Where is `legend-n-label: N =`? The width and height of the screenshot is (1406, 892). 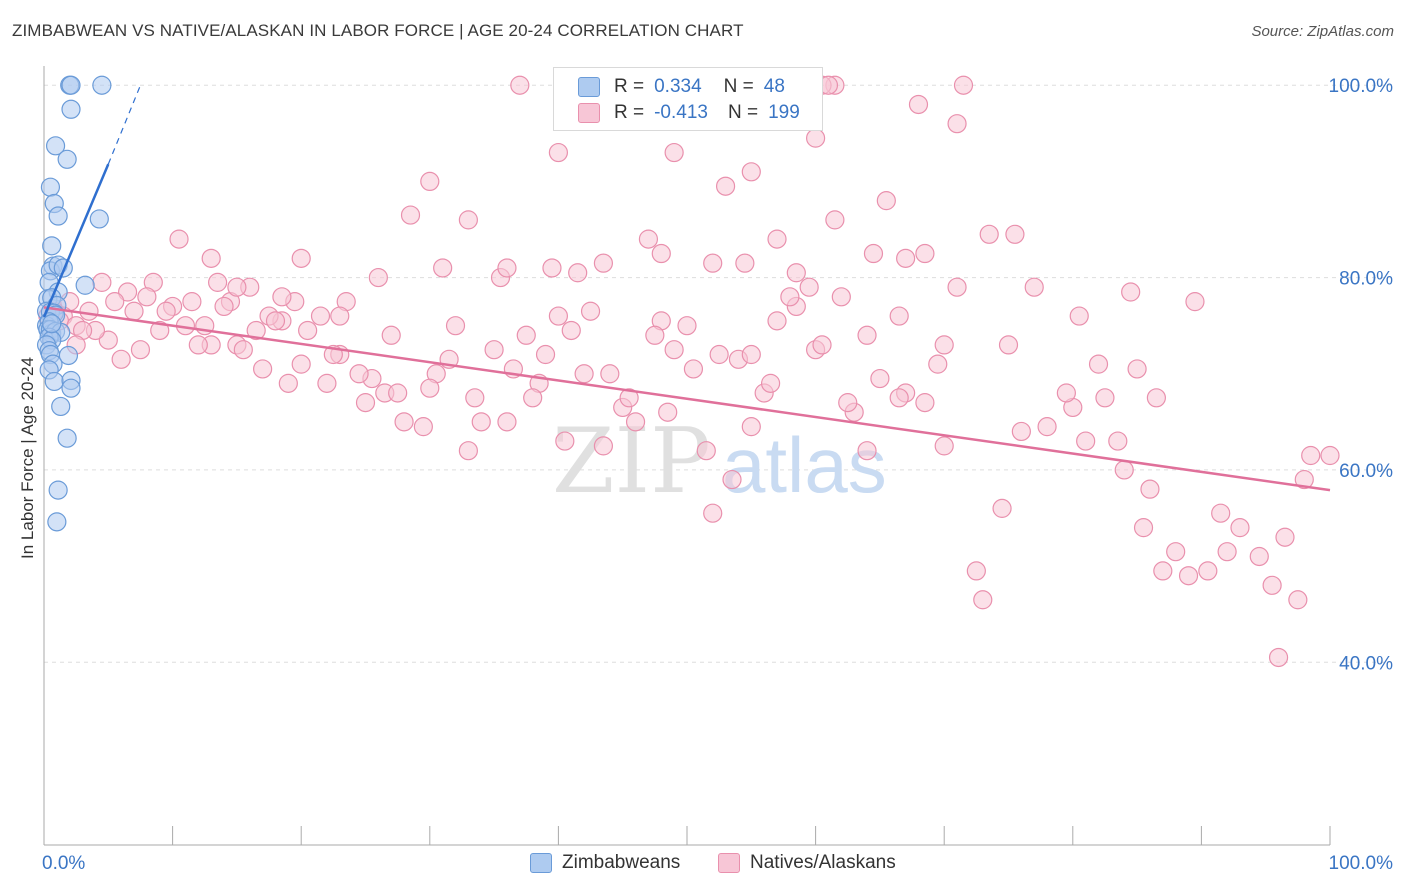
legend-n-label: N = is located at coordinates (738, 86).